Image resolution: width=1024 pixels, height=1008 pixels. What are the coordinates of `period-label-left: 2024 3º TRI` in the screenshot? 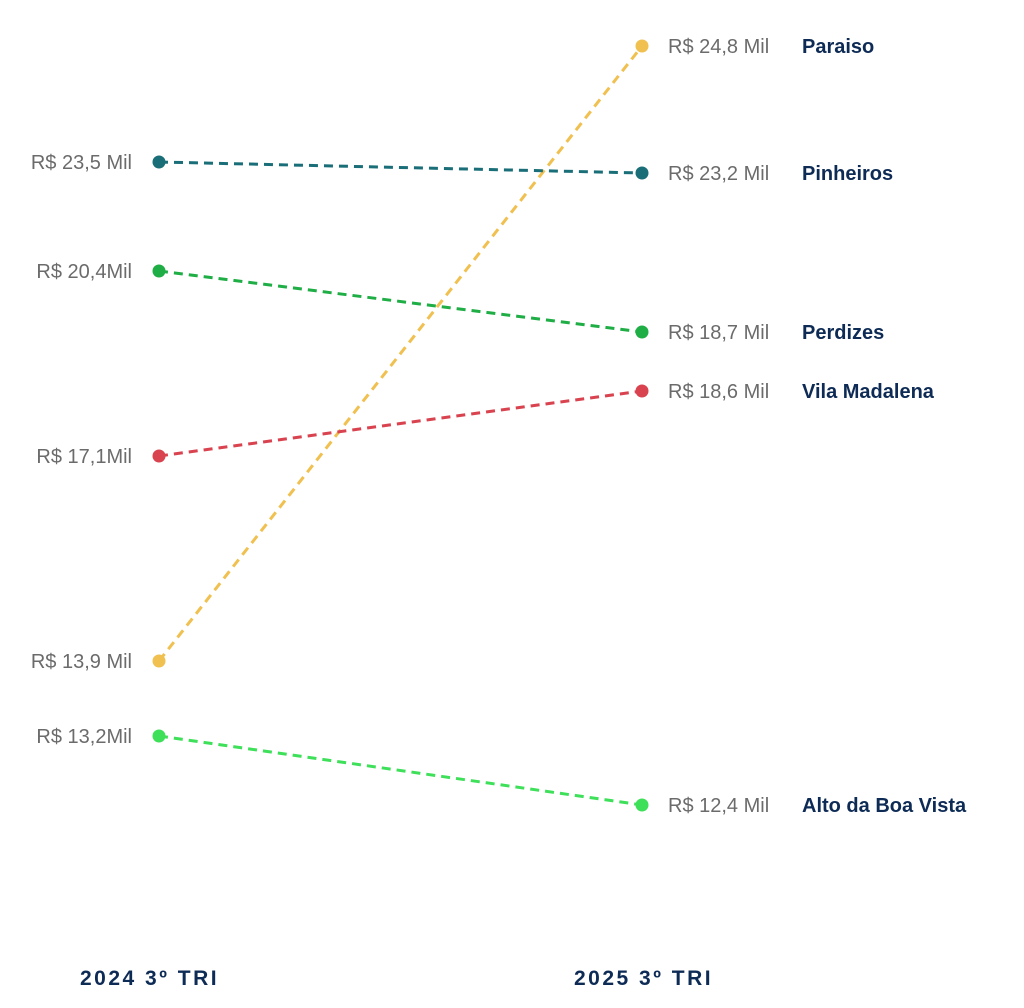 It's located at (149, 978).